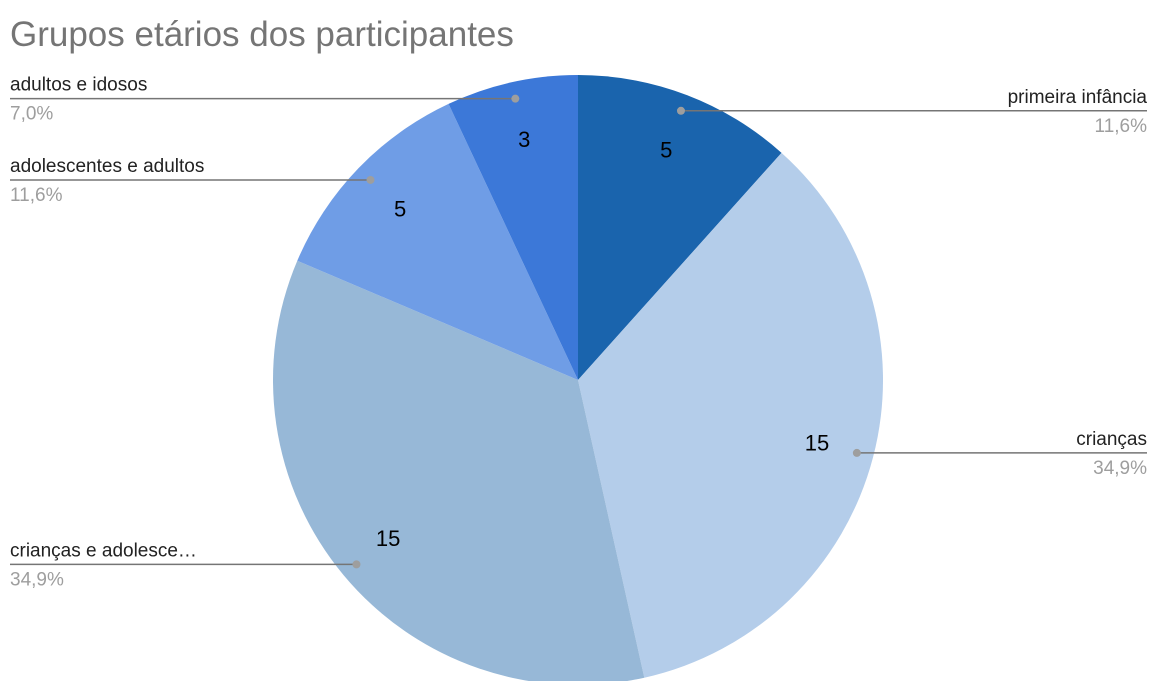  What do you see at coordinates (1111, 439) in the screenshot?
I see `category-label: crianças` at bounding box center [1111, 439].